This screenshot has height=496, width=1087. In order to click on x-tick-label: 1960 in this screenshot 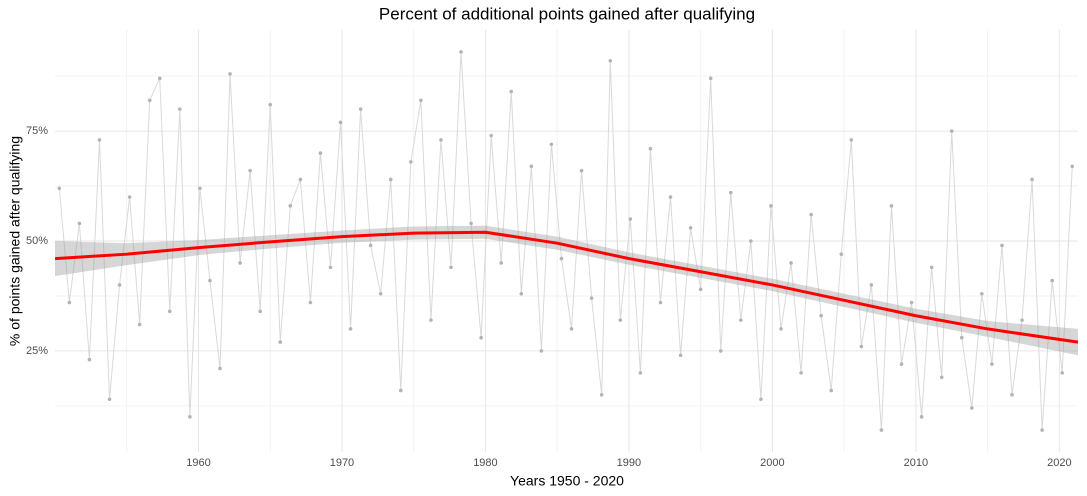, I will do `click(198, 463)`.